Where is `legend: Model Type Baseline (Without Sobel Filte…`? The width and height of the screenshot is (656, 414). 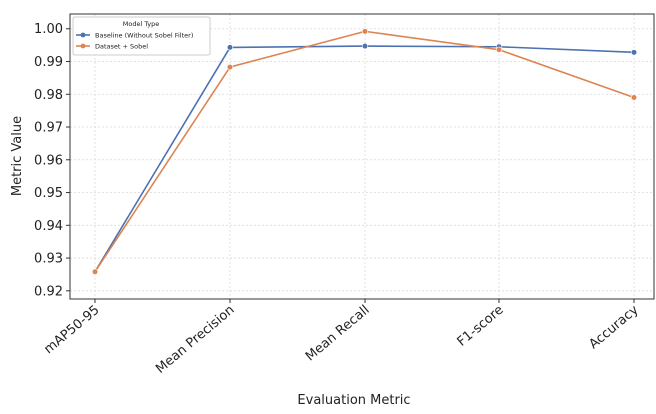
legend: Model Type Baseline (Without Sobel Filte… is located at coordinates (141, 36).